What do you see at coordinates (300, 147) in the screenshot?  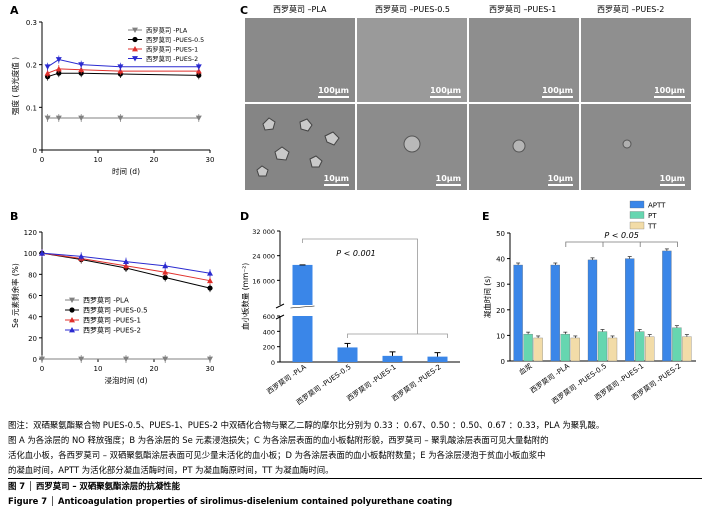 I see `sem-image-pla-high: 10μm` at bounding box center [300, 147].